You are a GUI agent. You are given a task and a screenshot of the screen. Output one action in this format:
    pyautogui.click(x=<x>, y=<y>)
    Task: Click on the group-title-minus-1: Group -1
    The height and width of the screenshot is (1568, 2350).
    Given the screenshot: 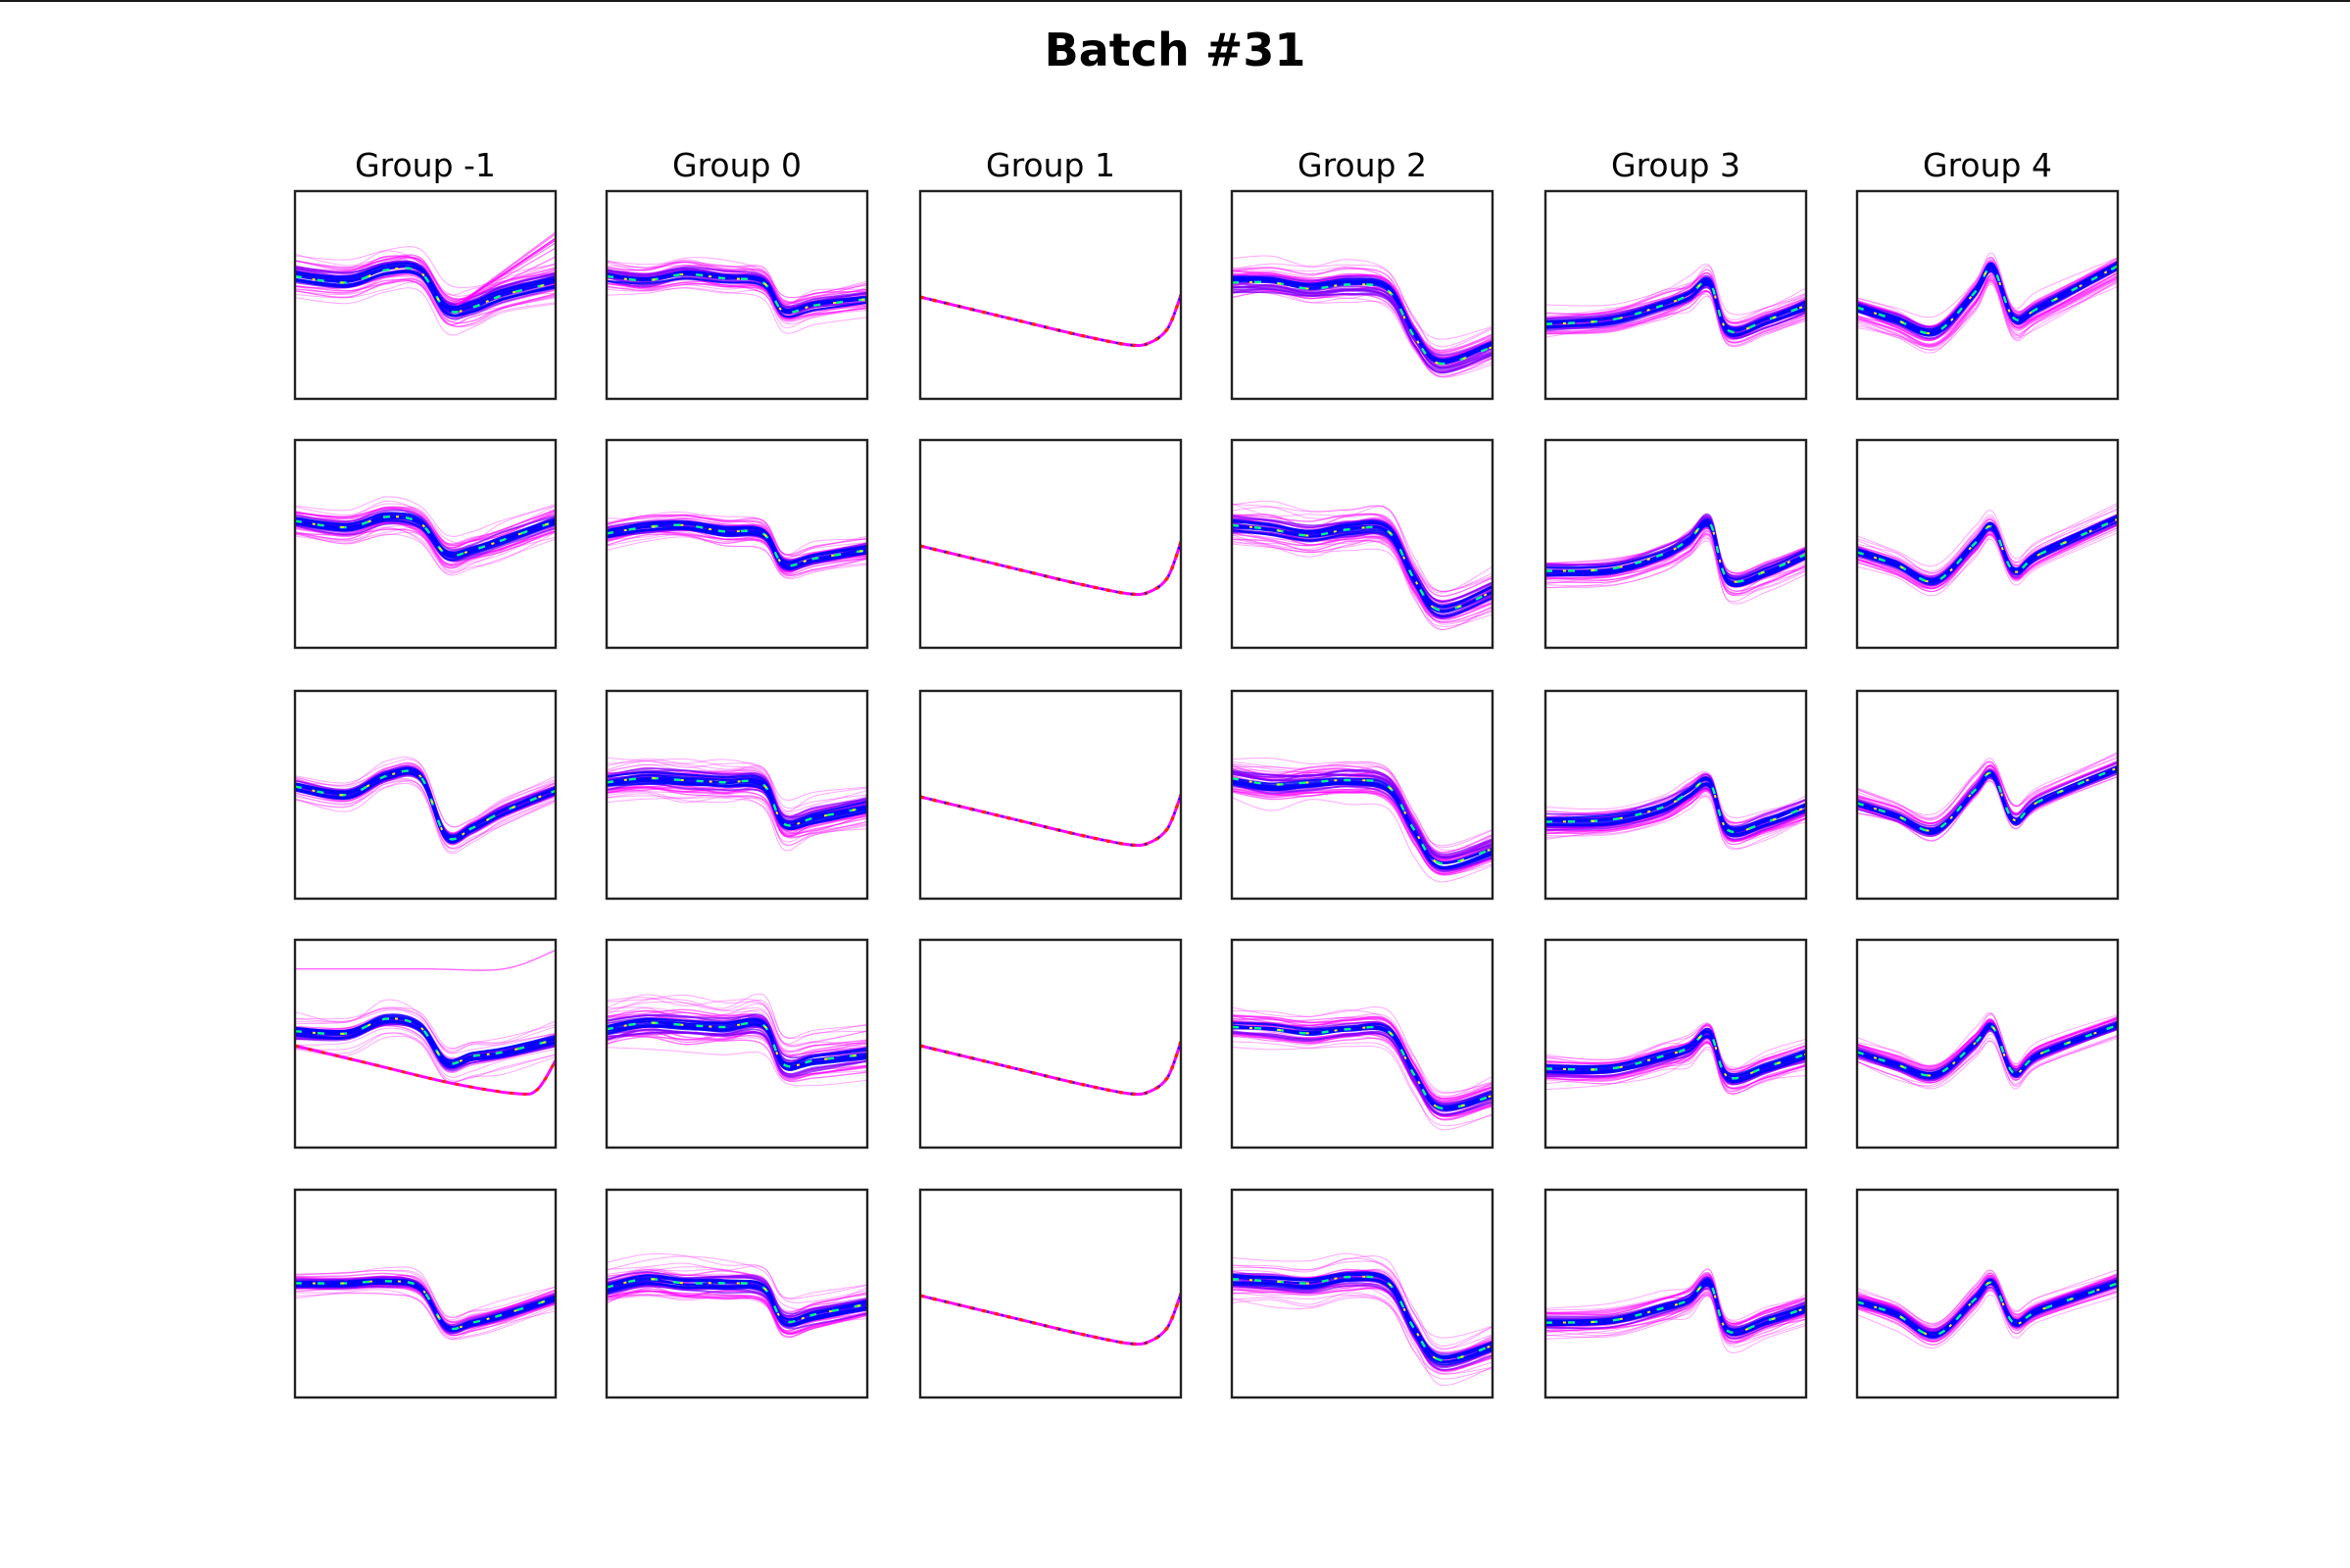 What is the action you would take?
    pyautogui.click(x=426, y=165)
    